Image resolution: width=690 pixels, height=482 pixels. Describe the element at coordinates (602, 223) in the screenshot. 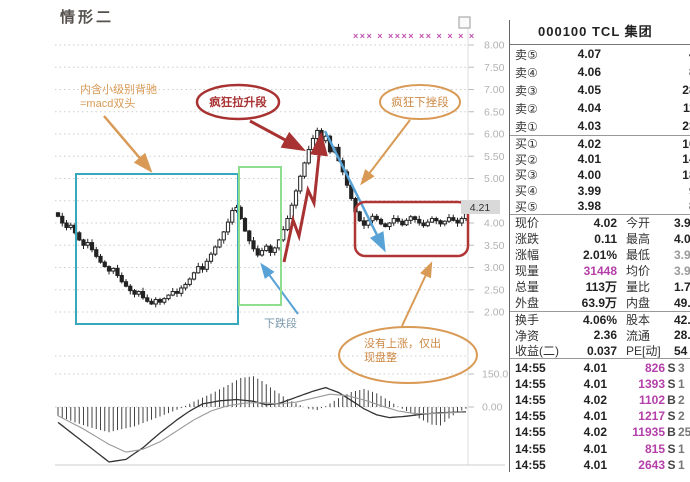

I see `info-row: 现价 4.02 今开 3.9` at that location.